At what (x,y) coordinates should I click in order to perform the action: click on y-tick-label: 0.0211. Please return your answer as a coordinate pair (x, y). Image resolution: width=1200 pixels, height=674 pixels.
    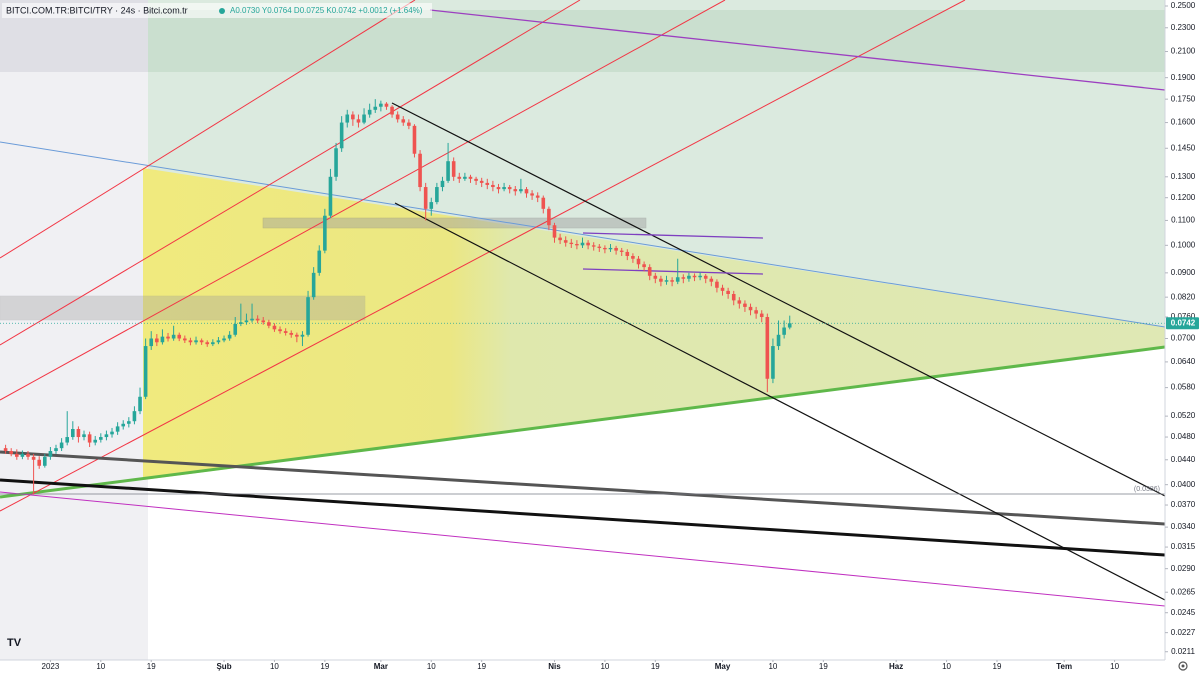
    Looking at the image, I should click on (1183, 651).